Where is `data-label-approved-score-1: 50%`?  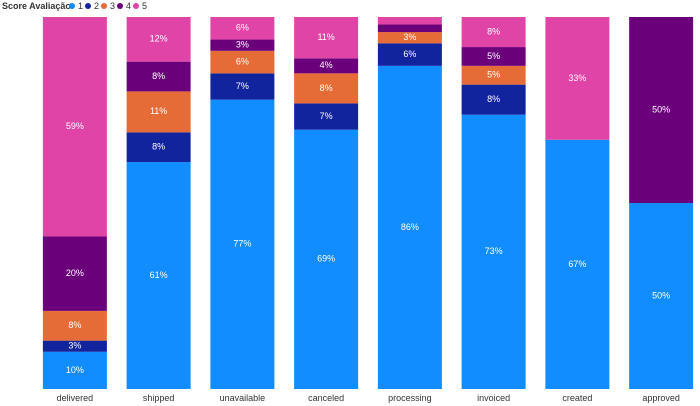
data-label-approved-score-1: 50% is located at coordinates (661, 295).